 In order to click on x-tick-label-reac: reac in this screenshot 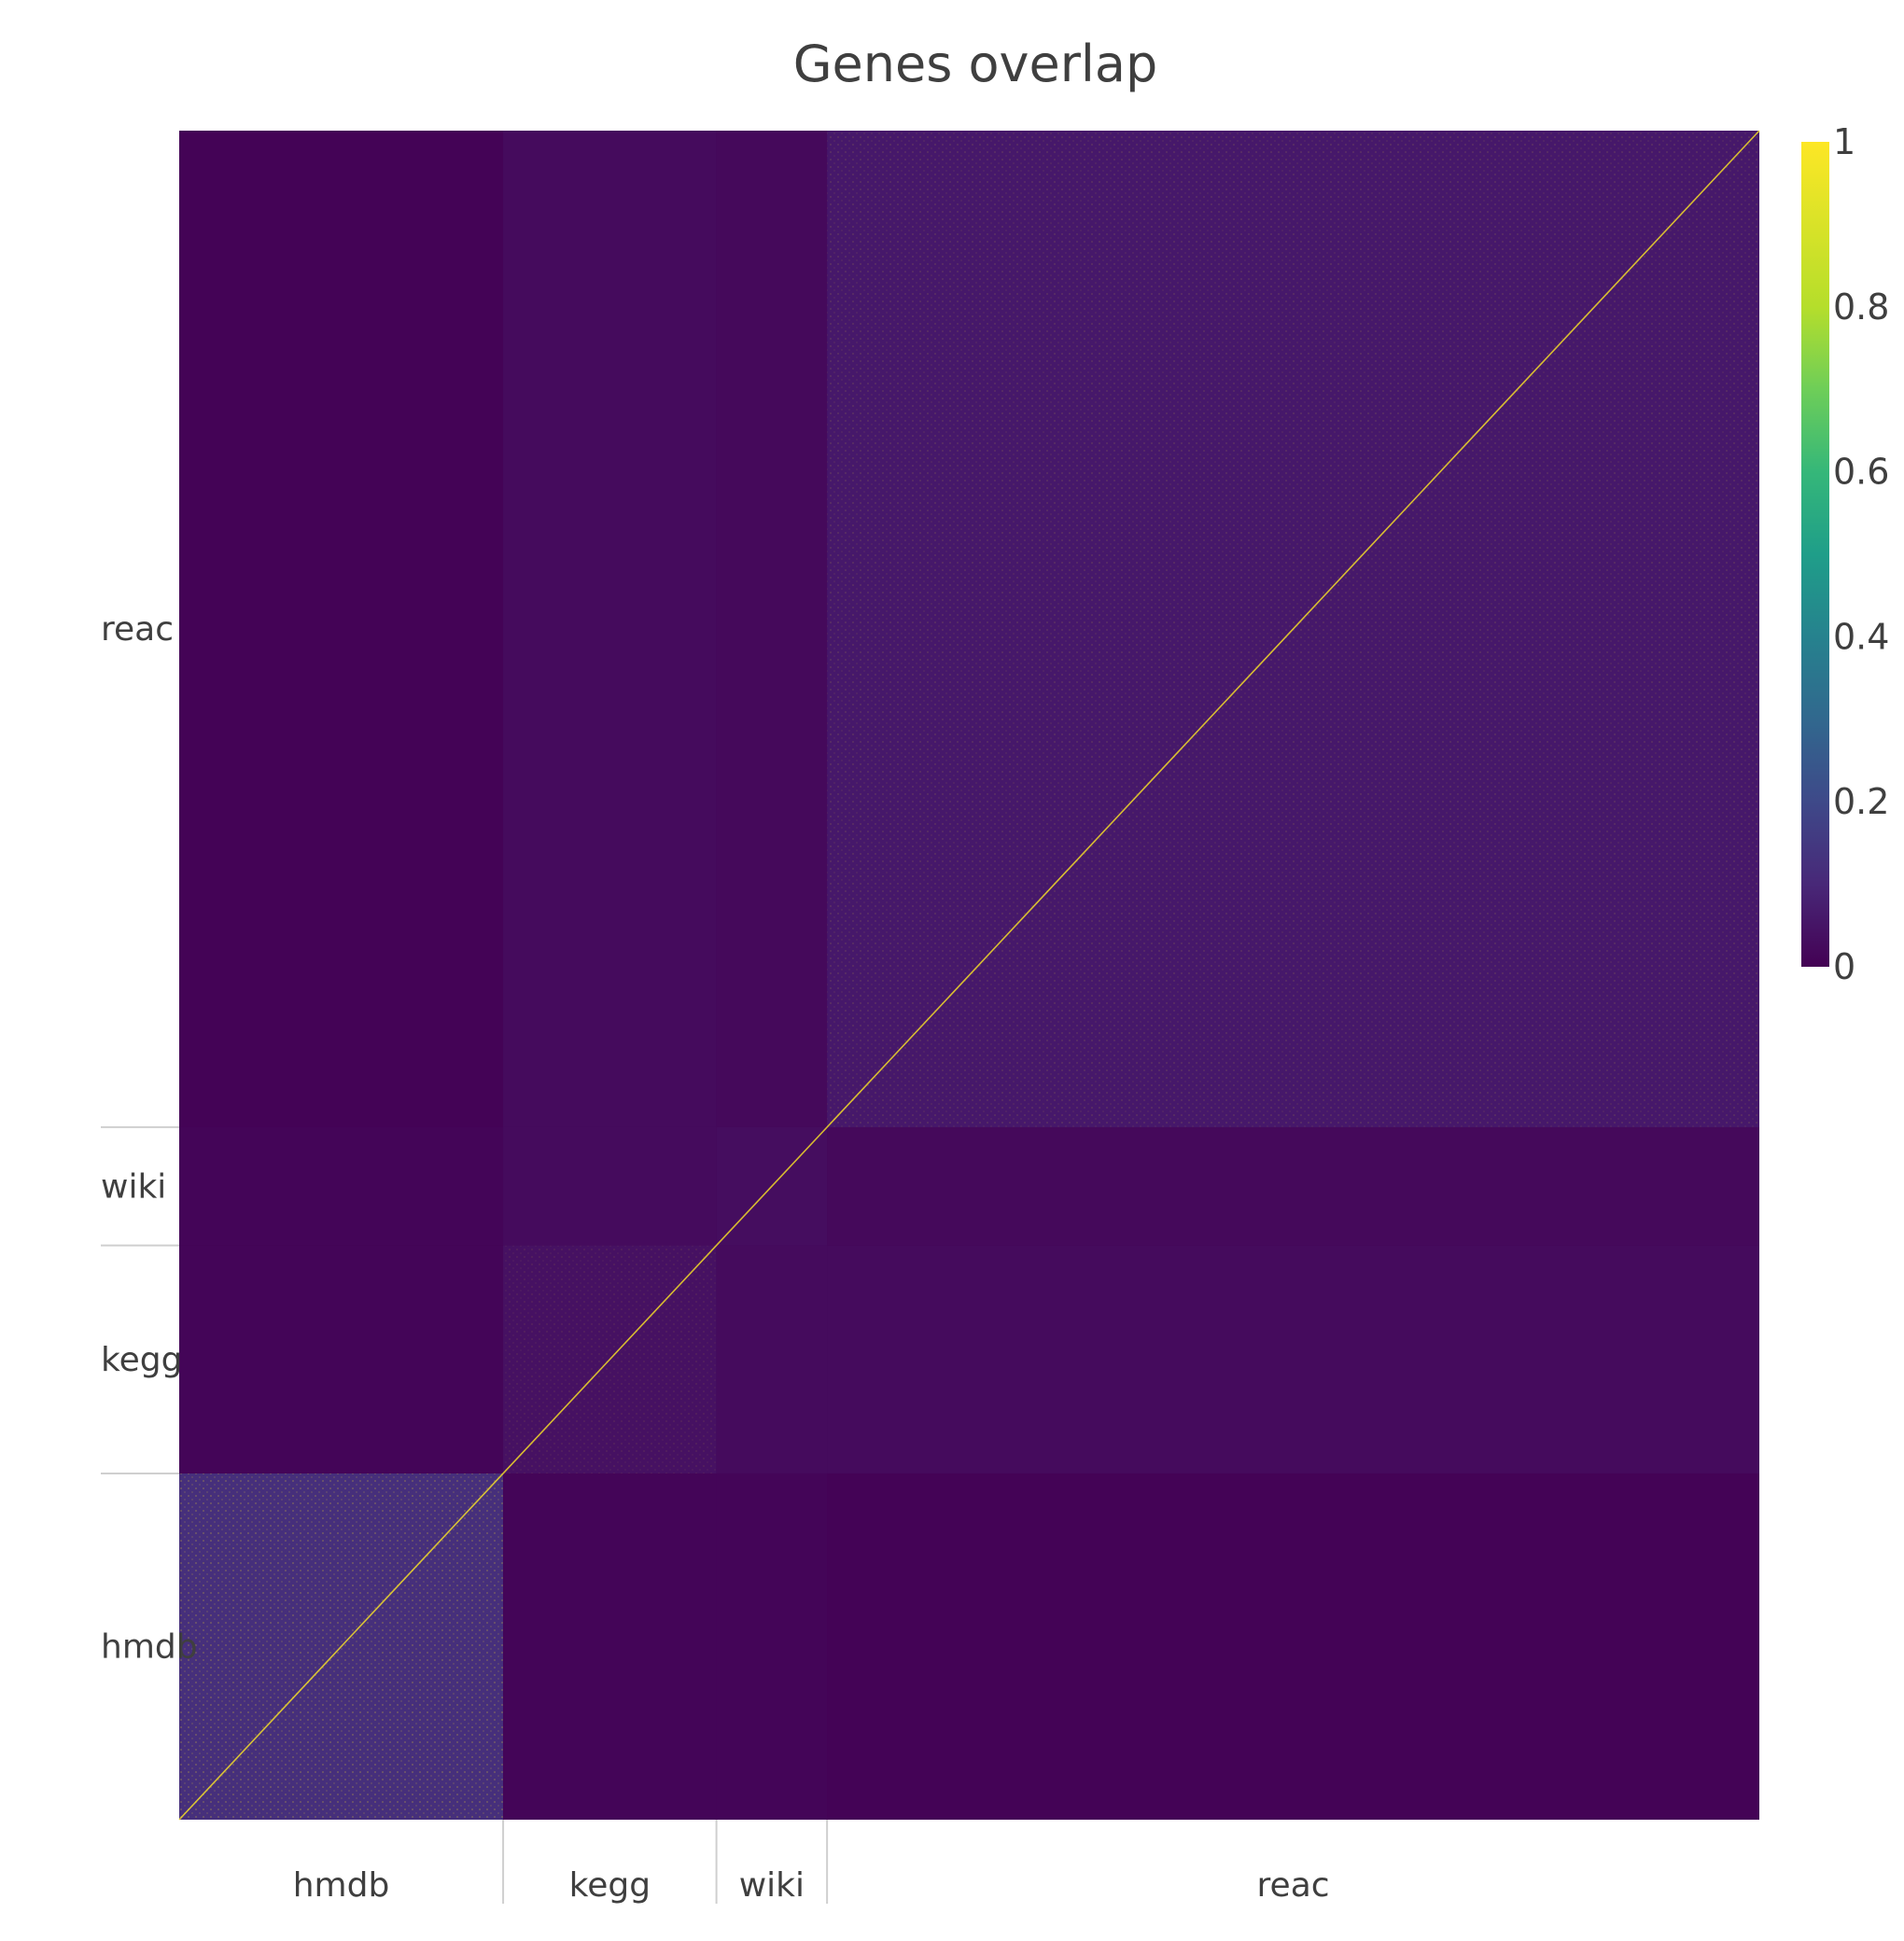, I will do `click(1293, 1885)`.